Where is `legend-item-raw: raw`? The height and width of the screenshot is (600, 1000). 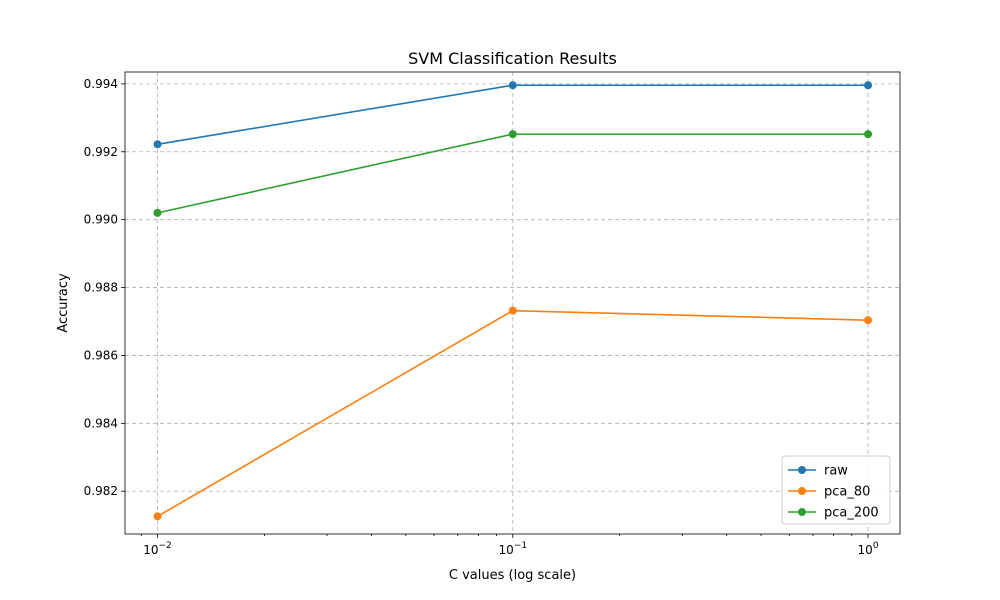 legend-item-raw: raw is located at coordinates (818, 471).